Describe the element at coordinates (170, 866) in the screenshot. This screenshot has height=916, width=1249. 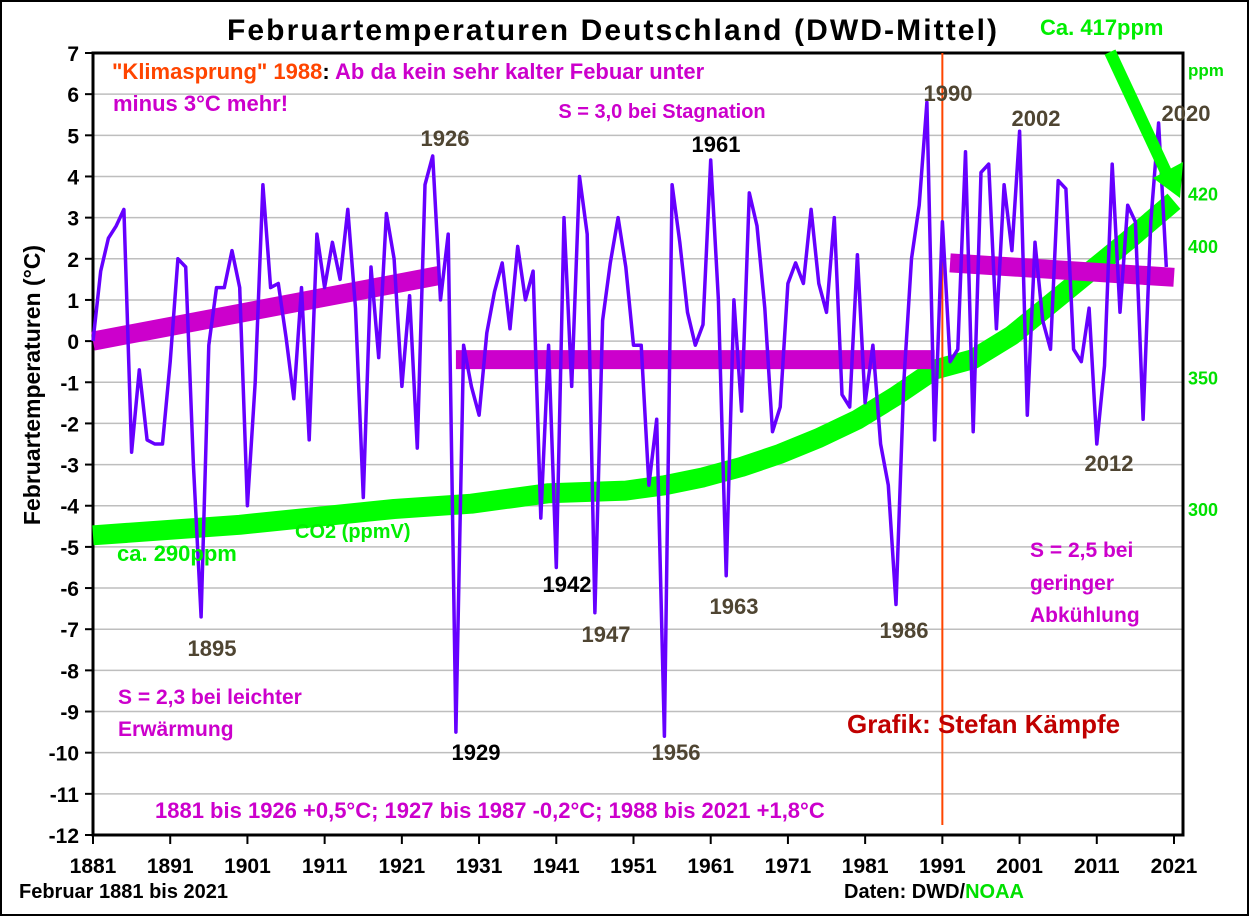
I see `x-tick-label: 1891` at that location.